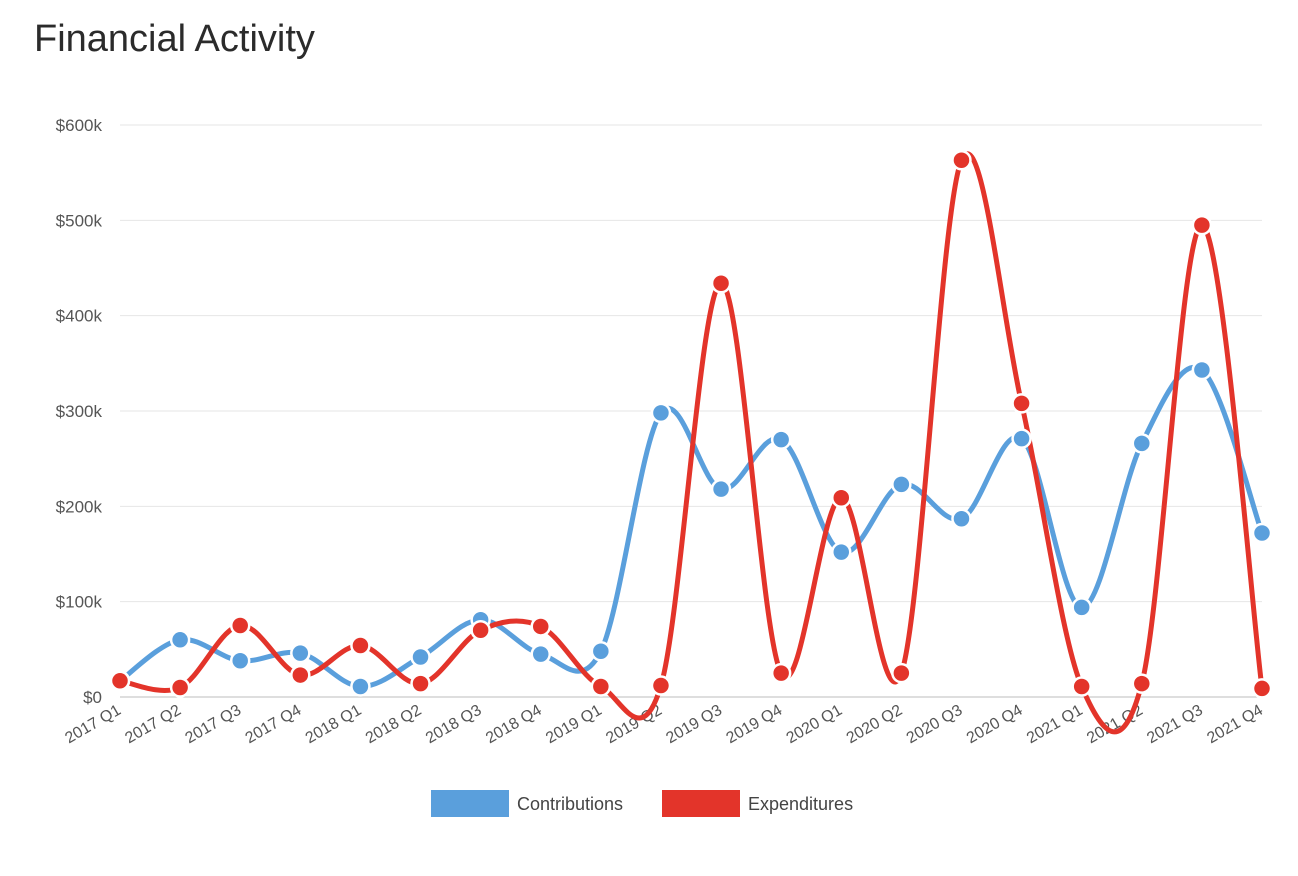 This screenshot has height=876, width=1298. What do you see at coordinates (1175, 724) in the screenshot?
I see `x-tick-label: 2021 Q3` at bounding box center [1175, 724].